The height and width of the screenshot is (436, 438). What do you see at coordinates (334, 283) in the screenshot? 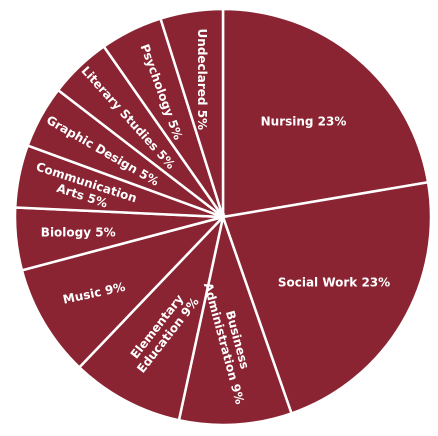
I see `pie-label-social-work: Social Work 23%` at bounding box center [334, 283].